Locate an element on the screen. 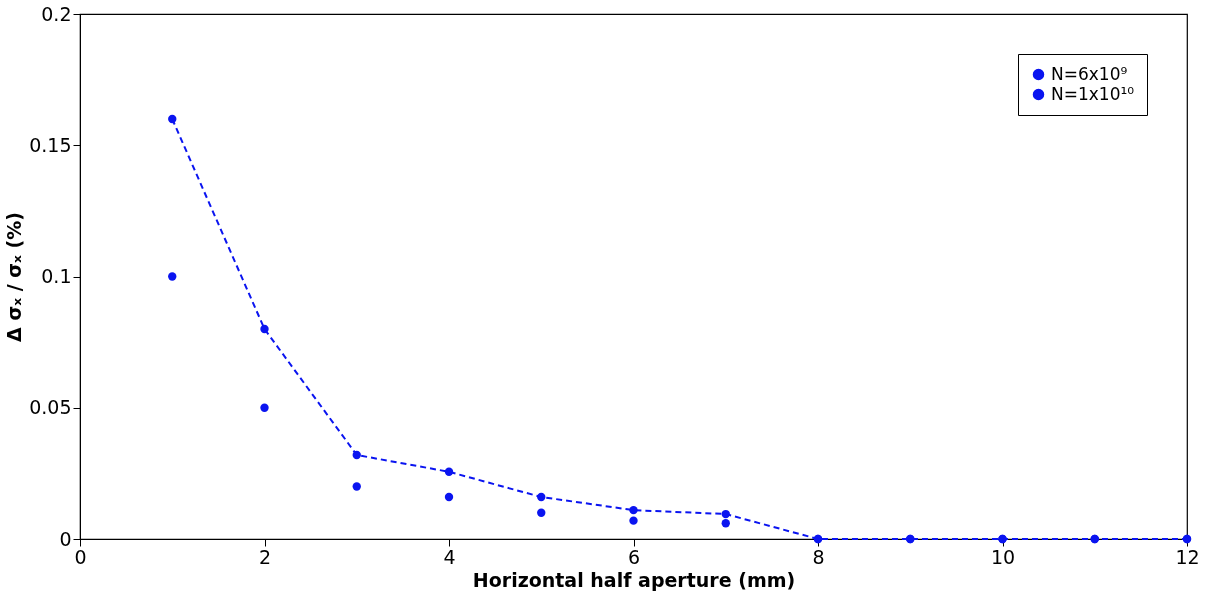  x-tick-label: 6 is located at coordinates (634, 556).